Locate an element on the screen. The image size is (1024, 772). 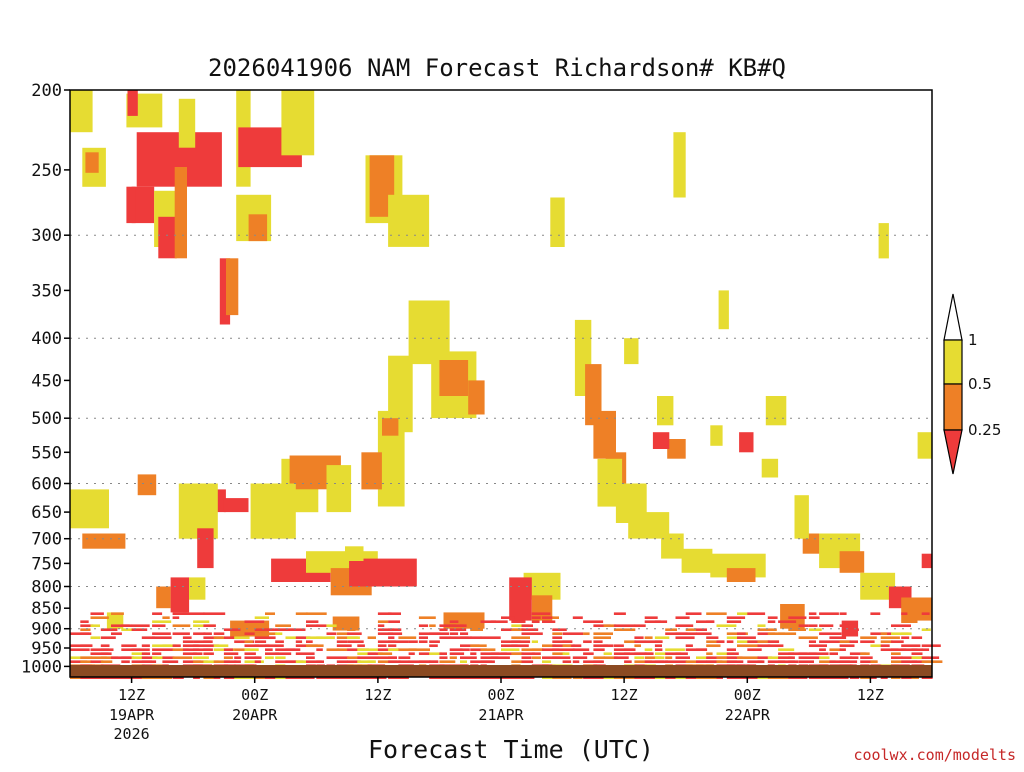
xtick-label-66: 00Z is located at coordinates (747, 695).